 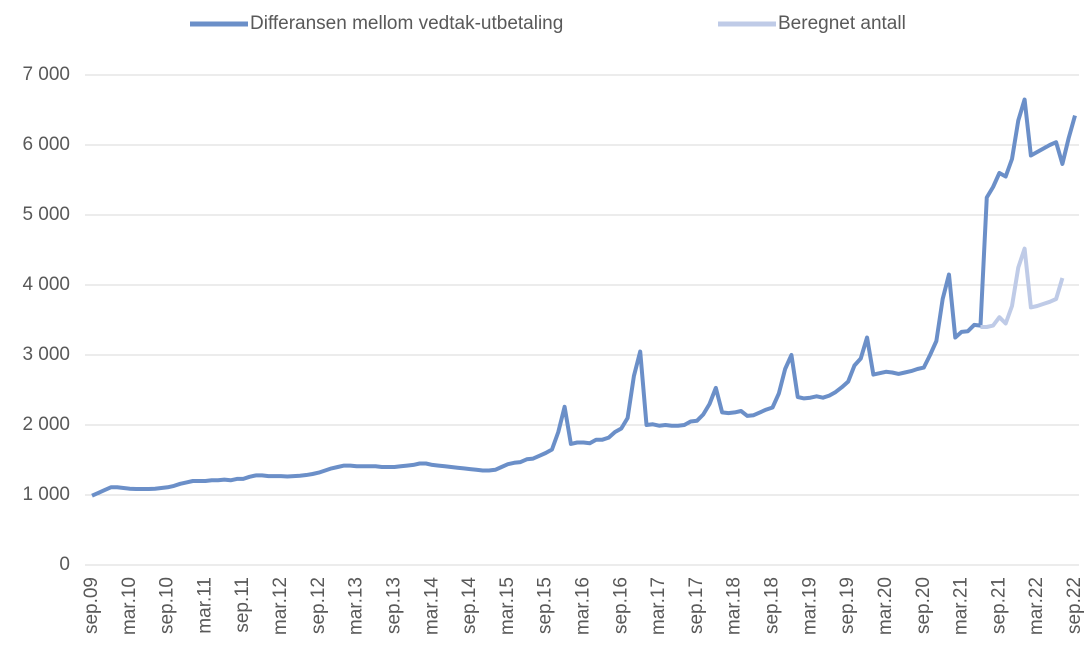 I want to click on y-tick-label: 3 000, so click(x=46, y=354).